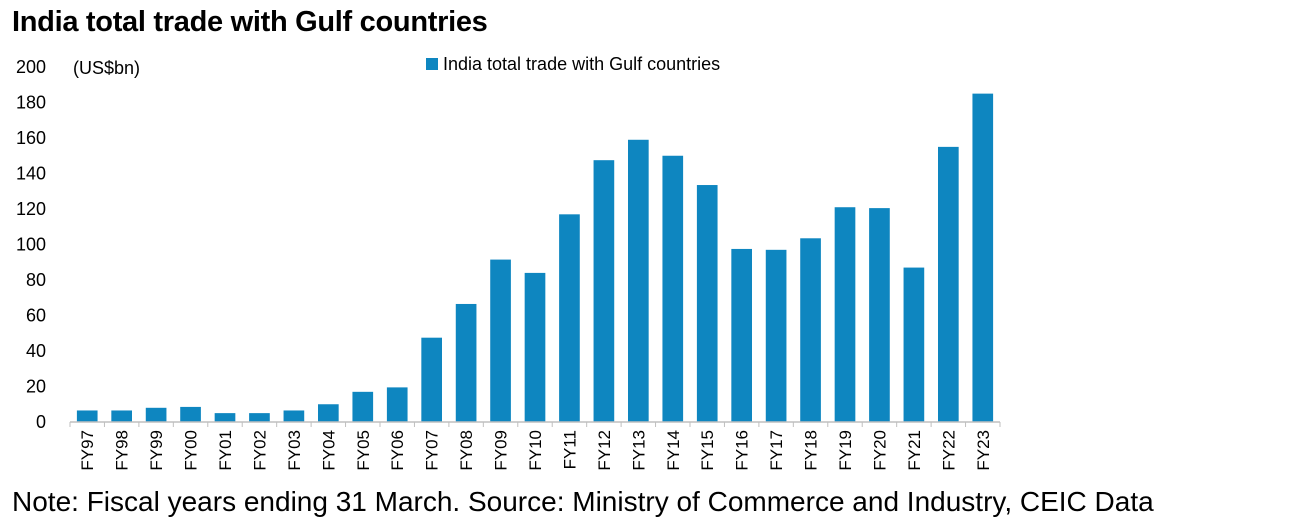  Describe the element at coordinates (36, 280) in the screenshot. I see `y-tick-label: 80` at that location.